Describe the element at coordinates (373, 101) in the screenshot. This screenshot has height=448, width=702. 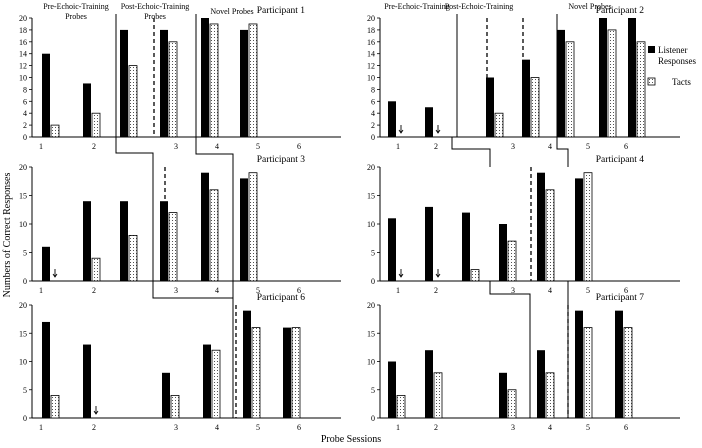
I see `y-tick-label: 6` at that location.